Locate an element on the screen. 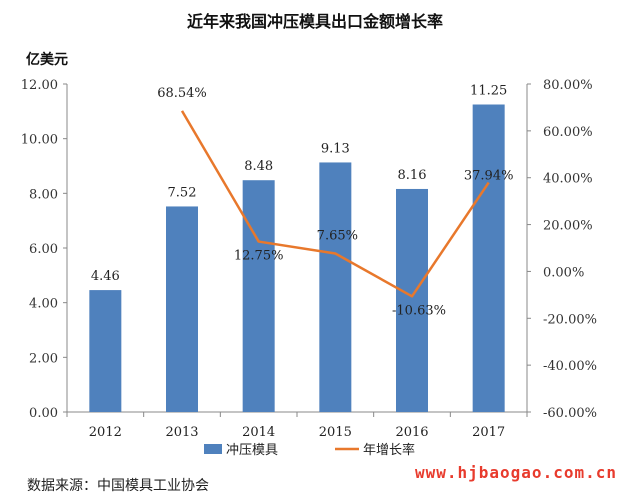 This screenshot has height=500, width=630. source-note: 数据来源：中国模具工业协会 is located at coordinates (118, 486).